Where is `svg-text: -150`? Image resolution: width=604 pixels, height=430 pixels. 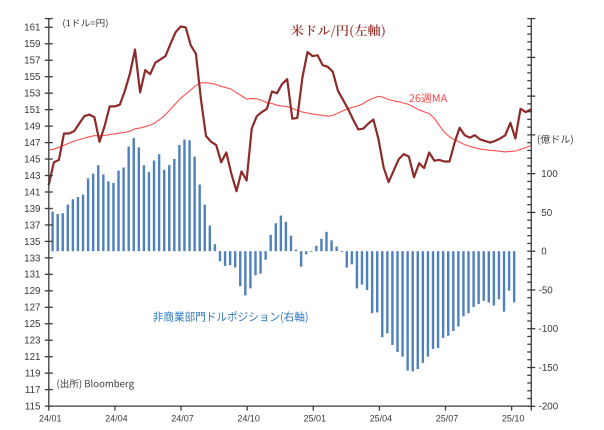 svg-text: -150 is located at coordinates (549, 368).